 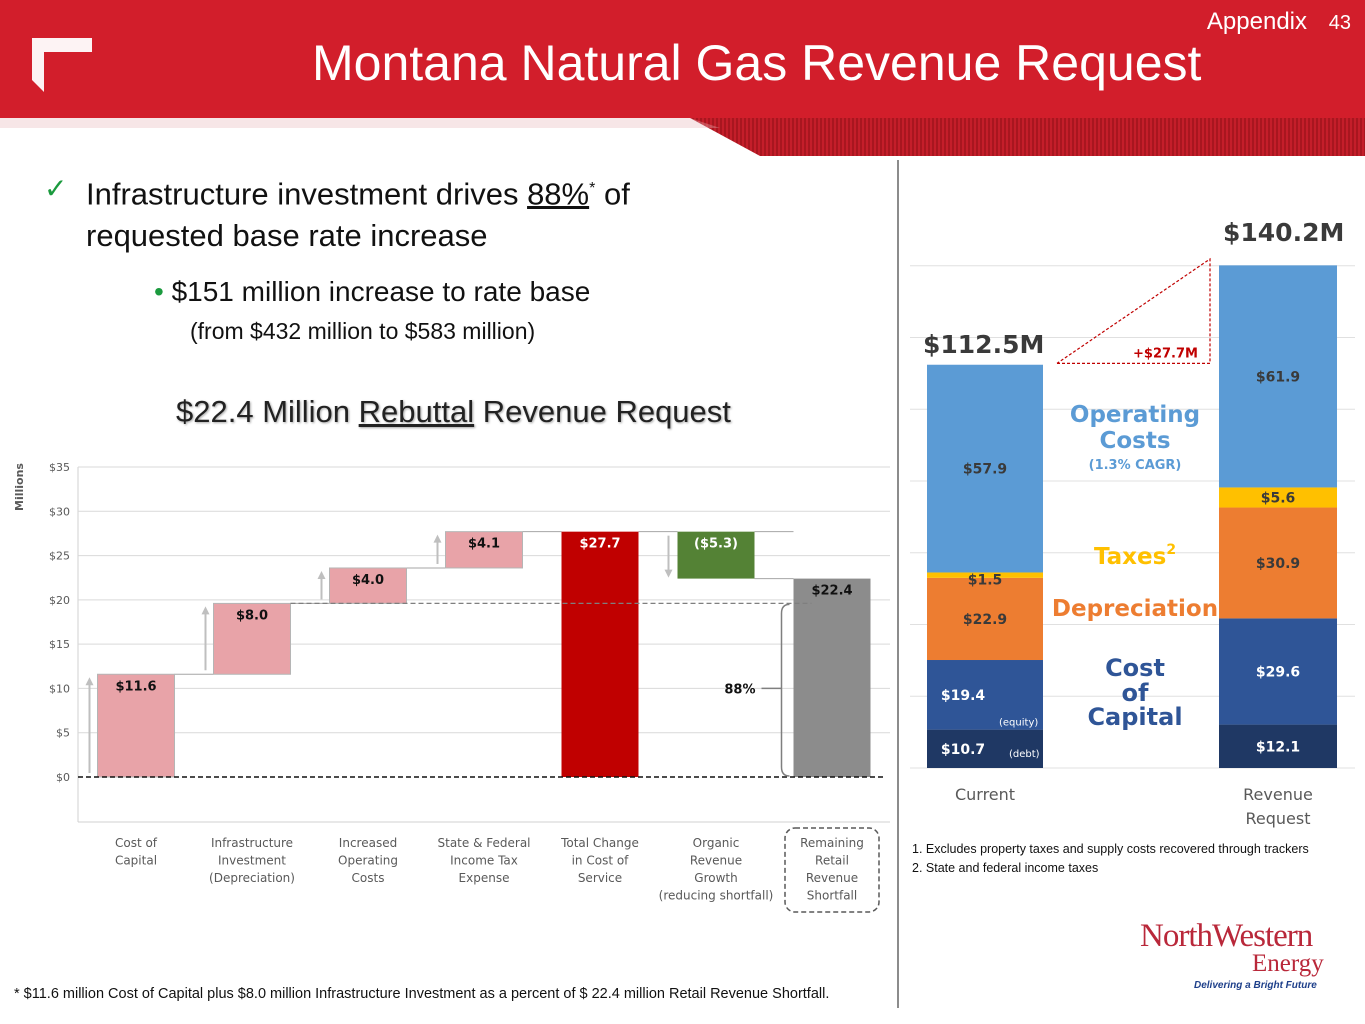 What do you see at coordinates (1018, 723) in the screenshot?
I see `equity-label: (equity)` at bounding box center [1018, 723].